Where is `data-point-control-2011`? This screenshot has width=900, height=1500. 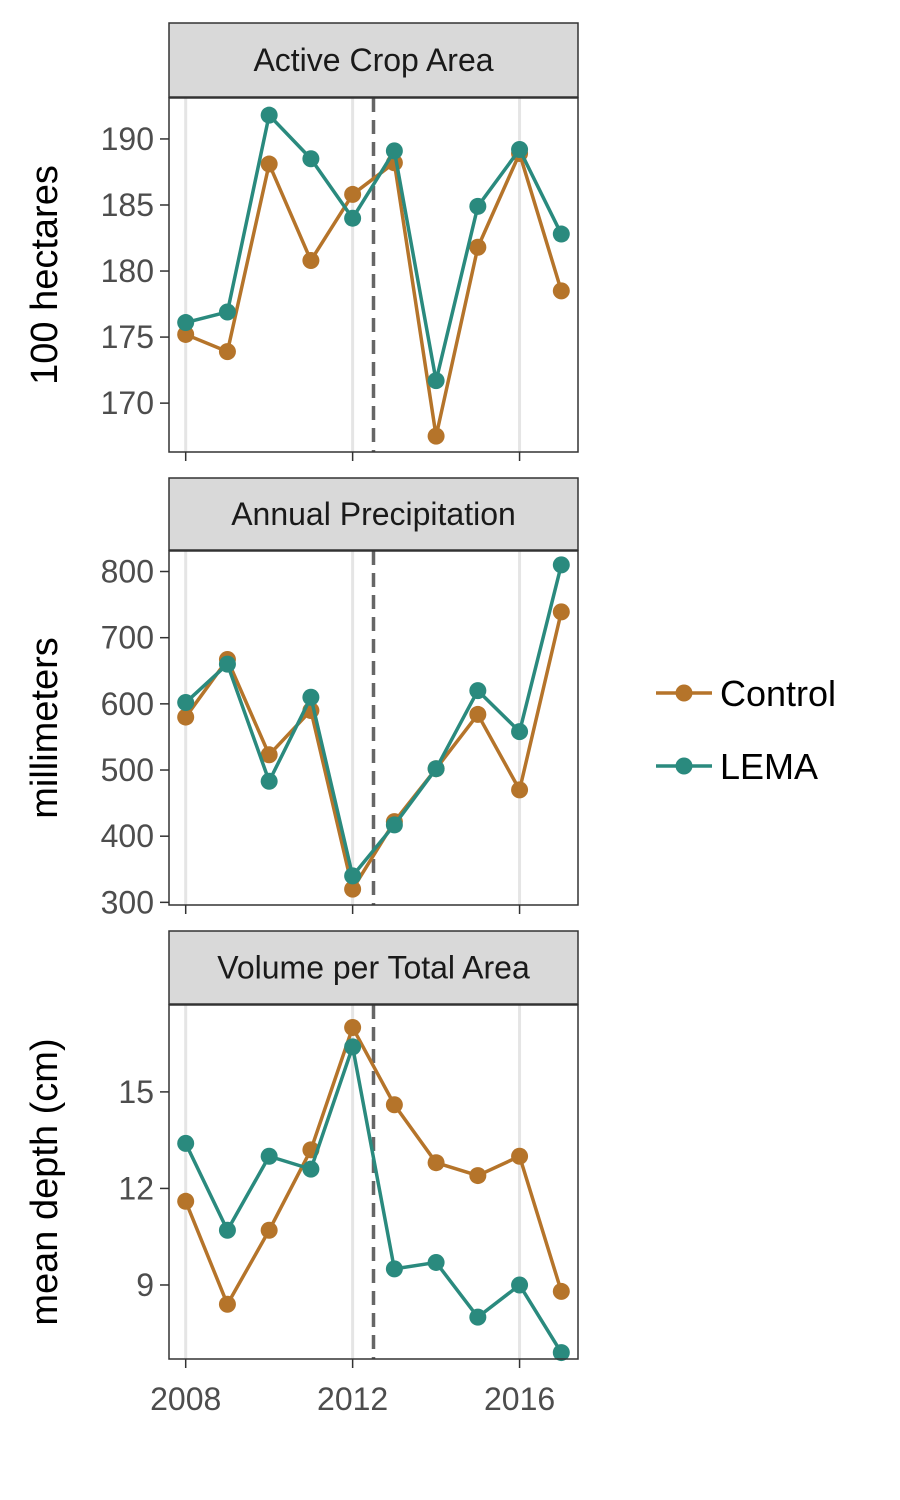 data-point-control-2011 is located at coordinates (311, 260).